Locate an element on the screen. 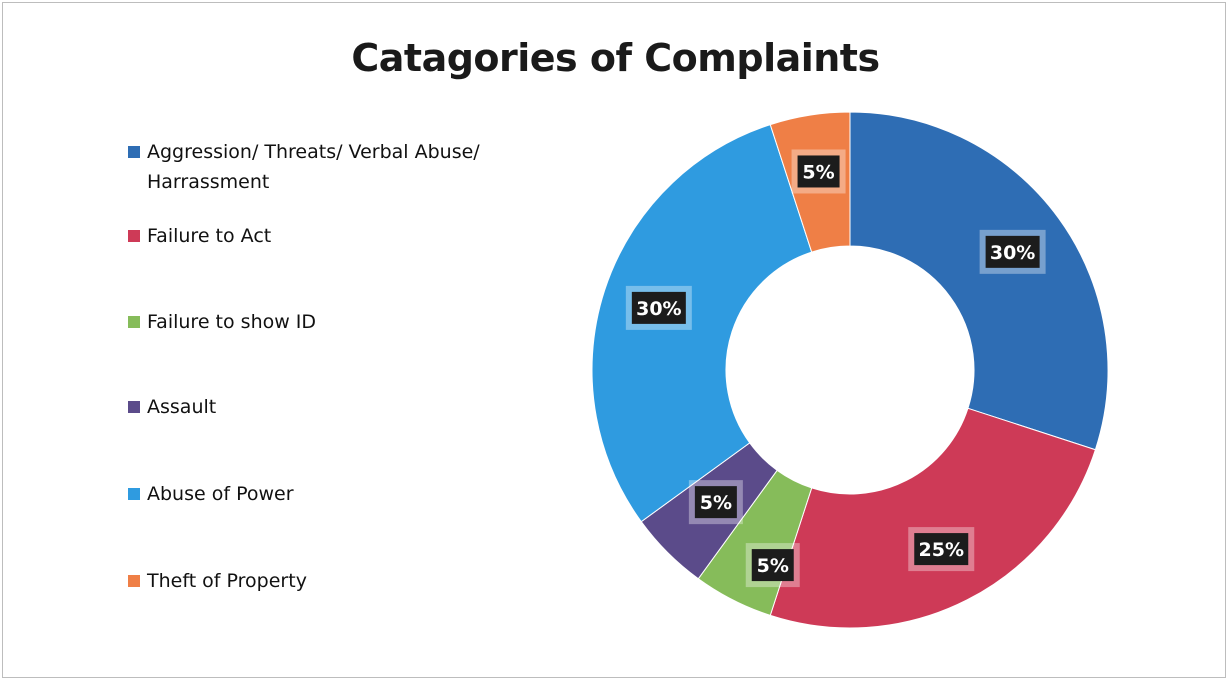  data-label-text: 25% is located at coordinates (941, 550).